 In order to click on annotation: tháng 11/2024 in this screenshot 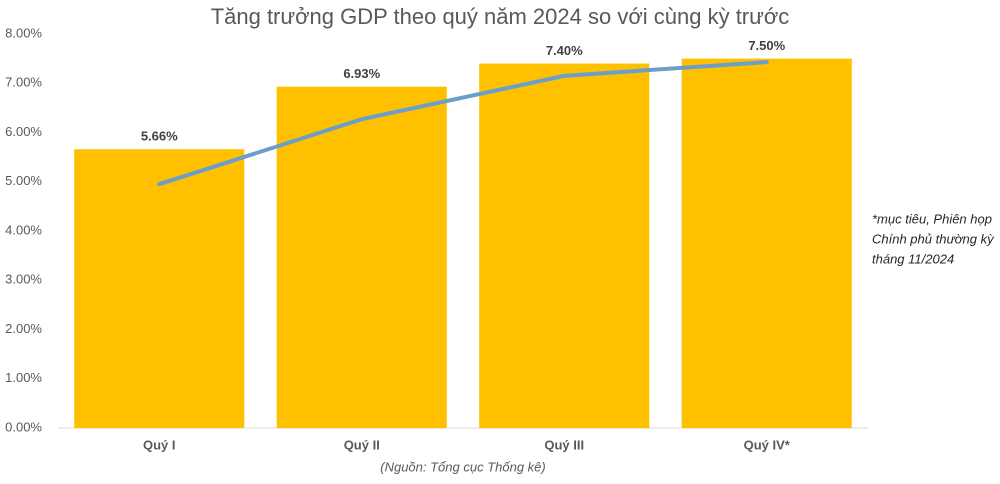, I will do `click(913, 258)`.